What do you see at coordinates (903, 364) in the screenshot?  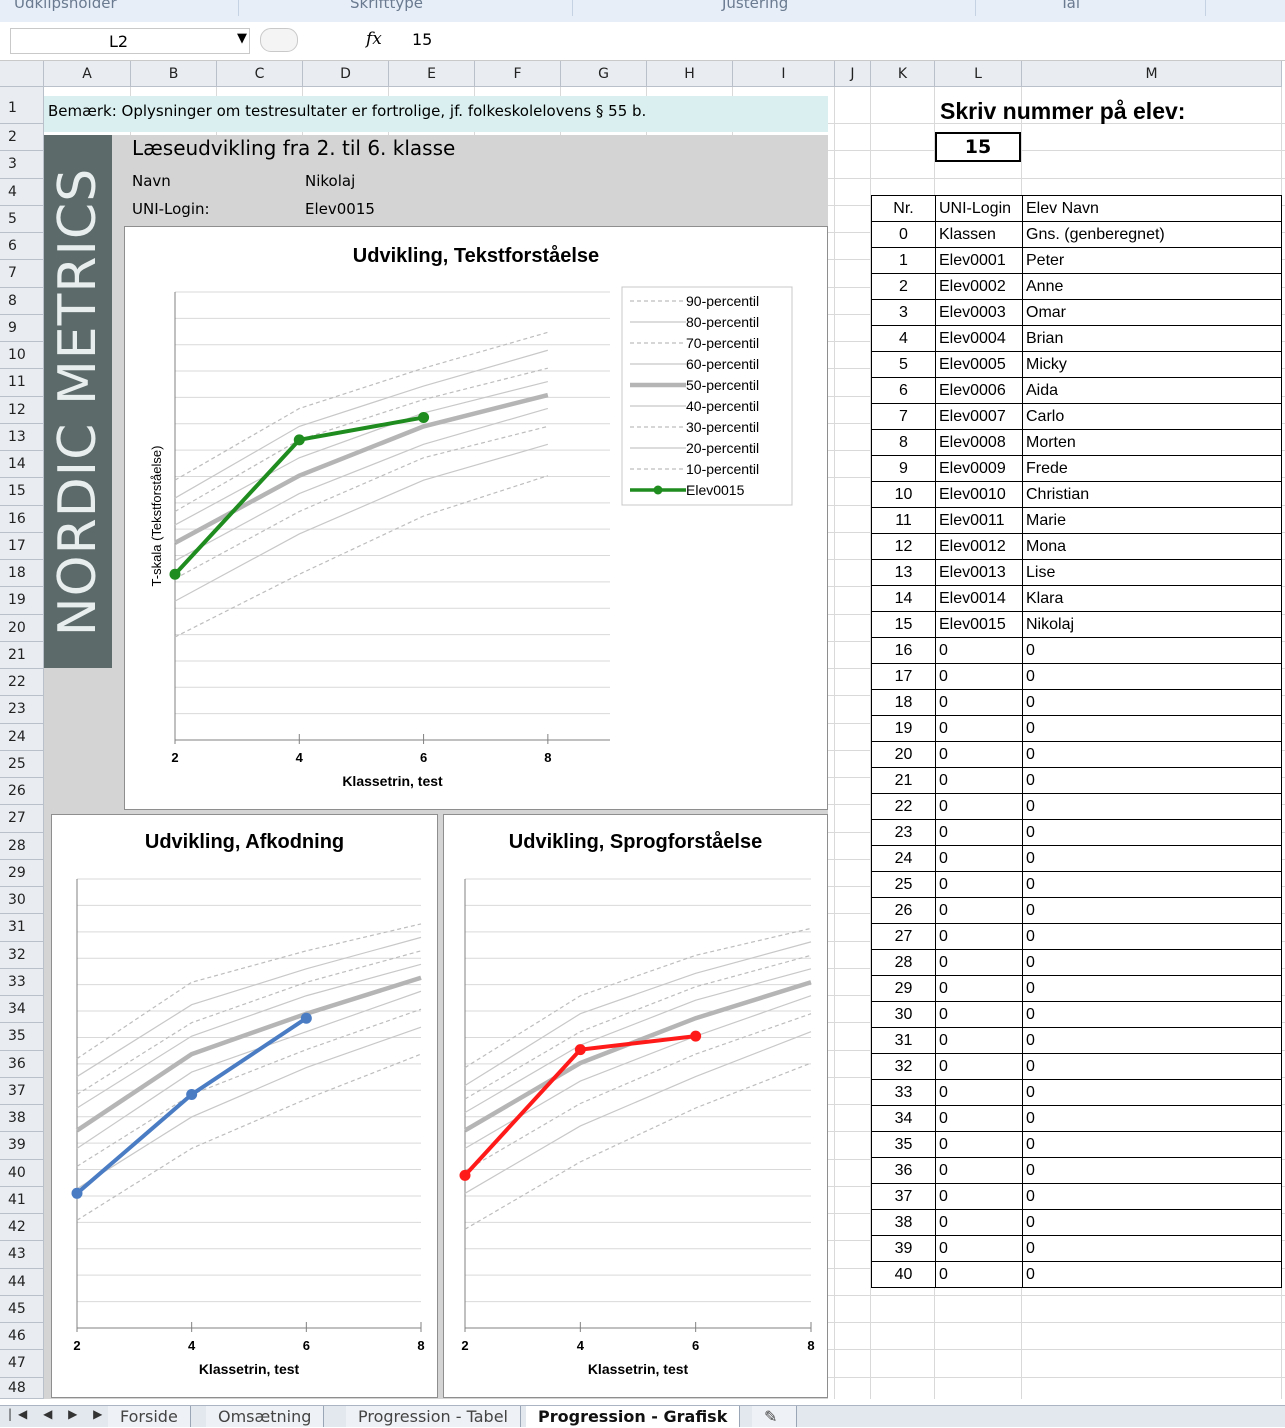 I see `cell-nr: 5` at bounding box center [903, 364].